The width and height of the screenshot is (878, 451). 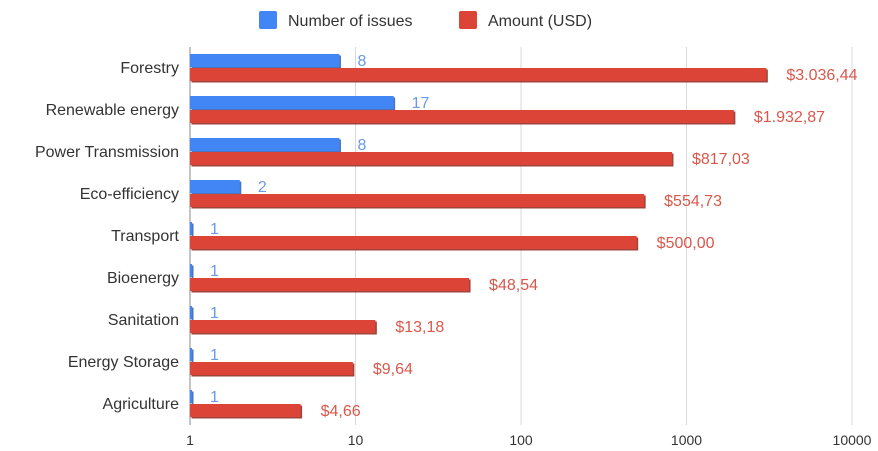 What do you see at coordinates (214, 397) in the screenshot?
I see `value-label-number-of-issues-agriculture: 1` at bounding box center [214, 397].